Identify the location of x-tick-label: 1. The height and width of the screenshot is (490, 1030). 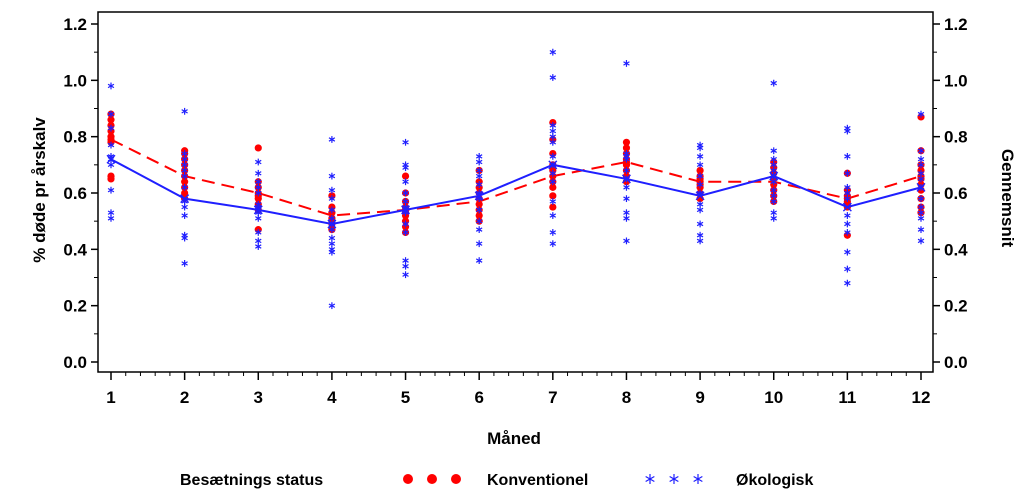
(110, 397).